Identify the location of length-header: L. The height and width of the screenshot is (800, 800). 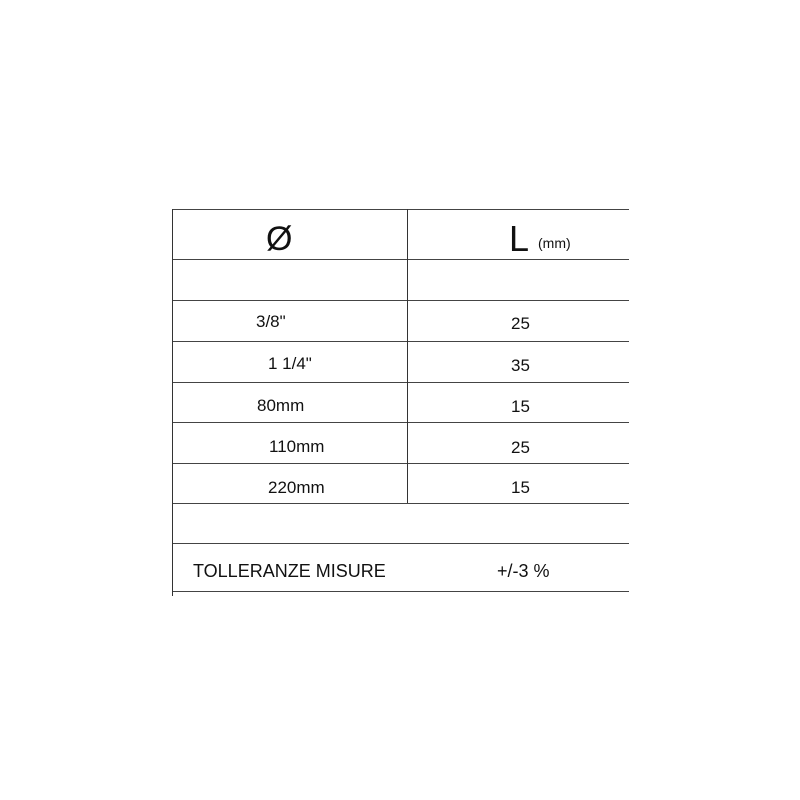
(519, 238).